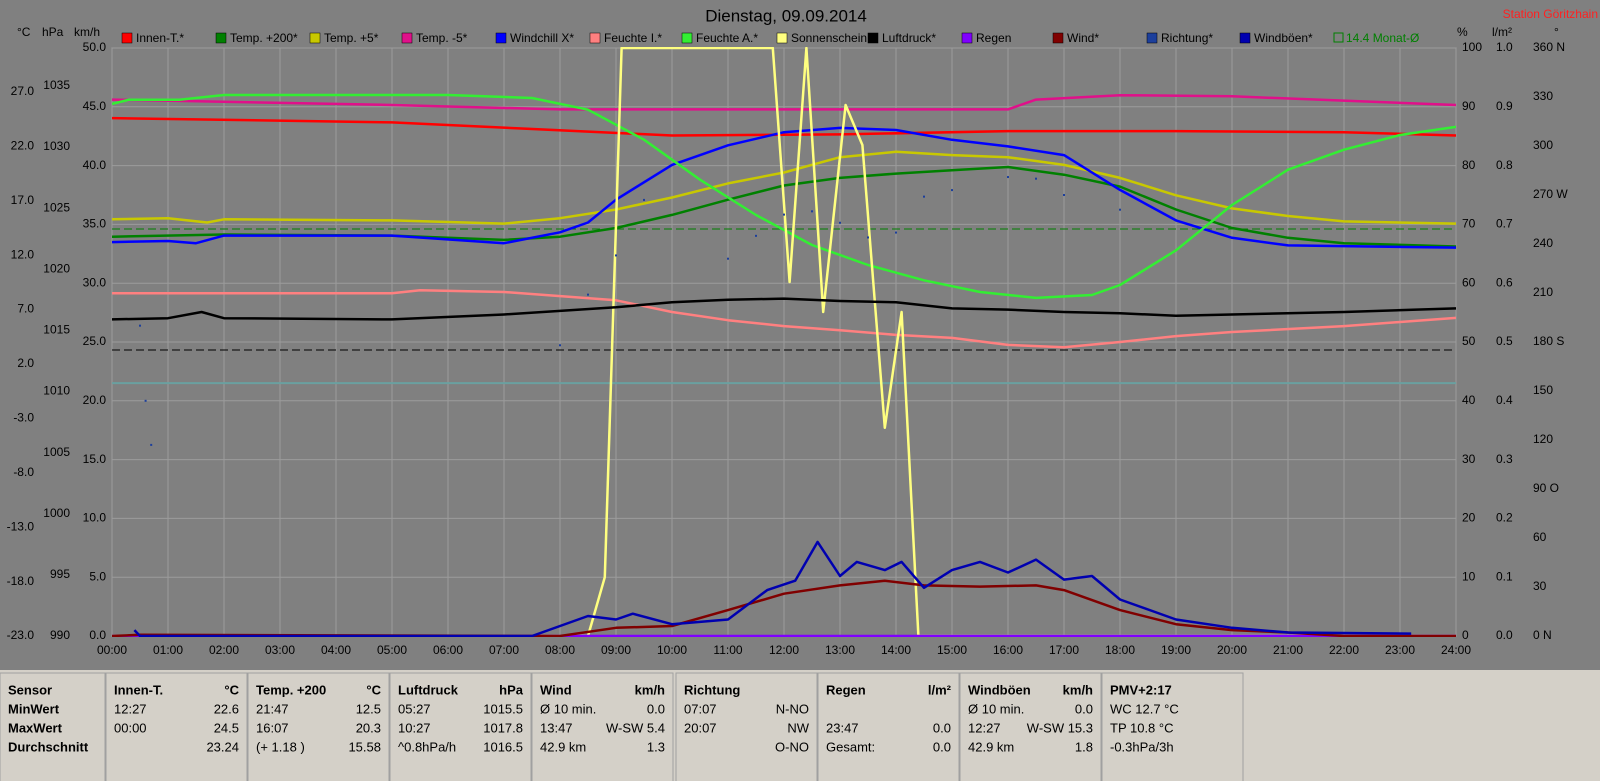 This screenshot has height=781, width=1600. What do you see at coordinates (24, 32) in the screenshot?
I see `axis-unit: °C` at bounding box center [24, 32].